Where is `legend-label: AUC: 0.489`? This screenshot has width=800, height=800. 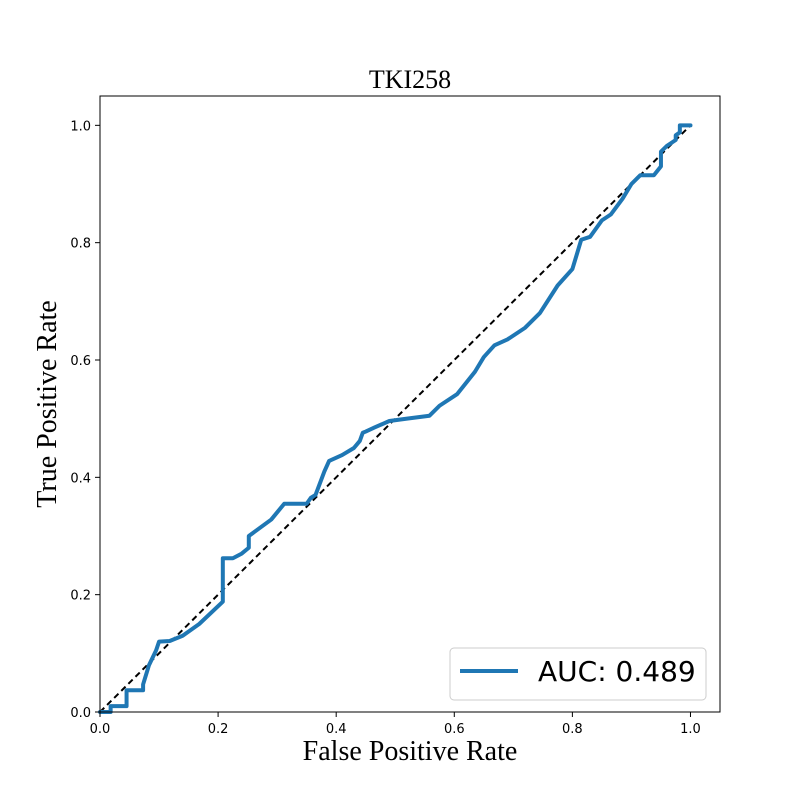
legend-label: AUC: 0.489 is located at coordinates (617, 671).